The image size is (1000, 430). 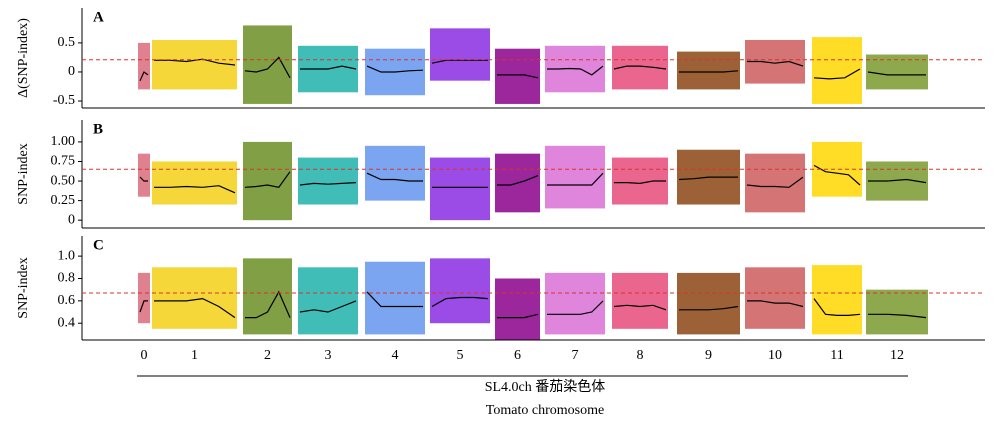 I want to click on x-tick-label: 7, so click(x=575, y=355).